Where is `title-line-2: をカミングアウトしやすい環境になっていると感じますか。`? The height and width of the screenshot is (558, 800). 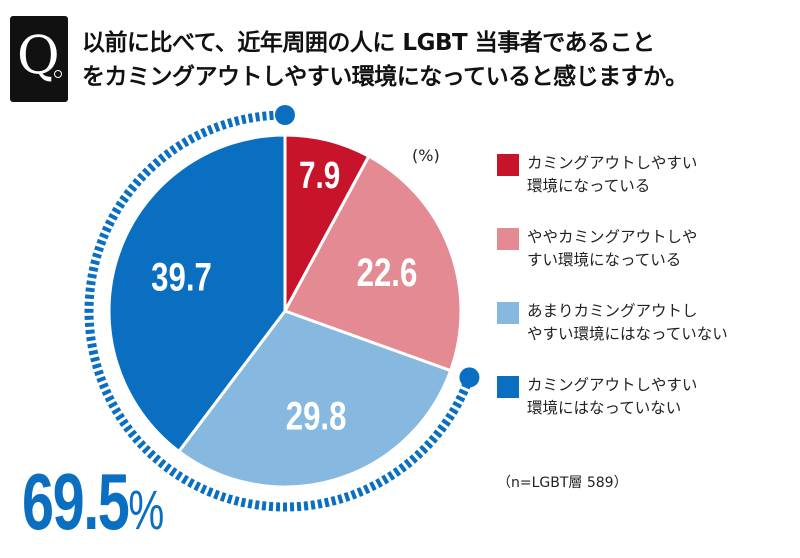 title-line-2: をカミングアウトしやすい環境になっていると感じますか。 is located at coordinates (385, 77).